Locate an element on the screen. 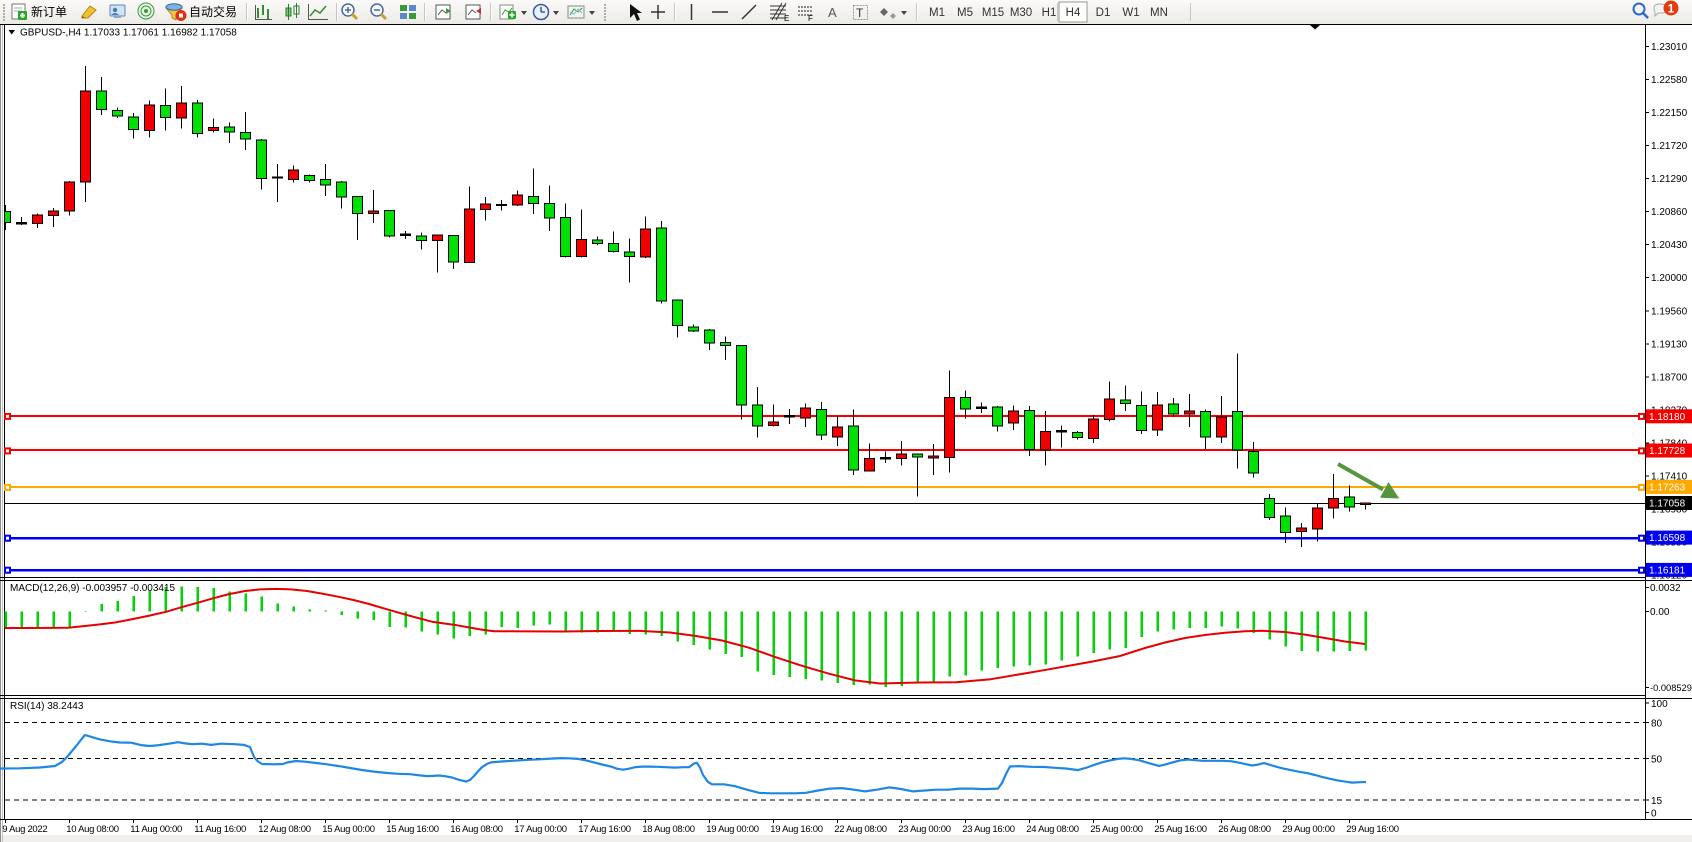 Image resolution: width=1692 pixels, height=842 pixels. svg-text: W1 is located at coordinates (1130, 13).